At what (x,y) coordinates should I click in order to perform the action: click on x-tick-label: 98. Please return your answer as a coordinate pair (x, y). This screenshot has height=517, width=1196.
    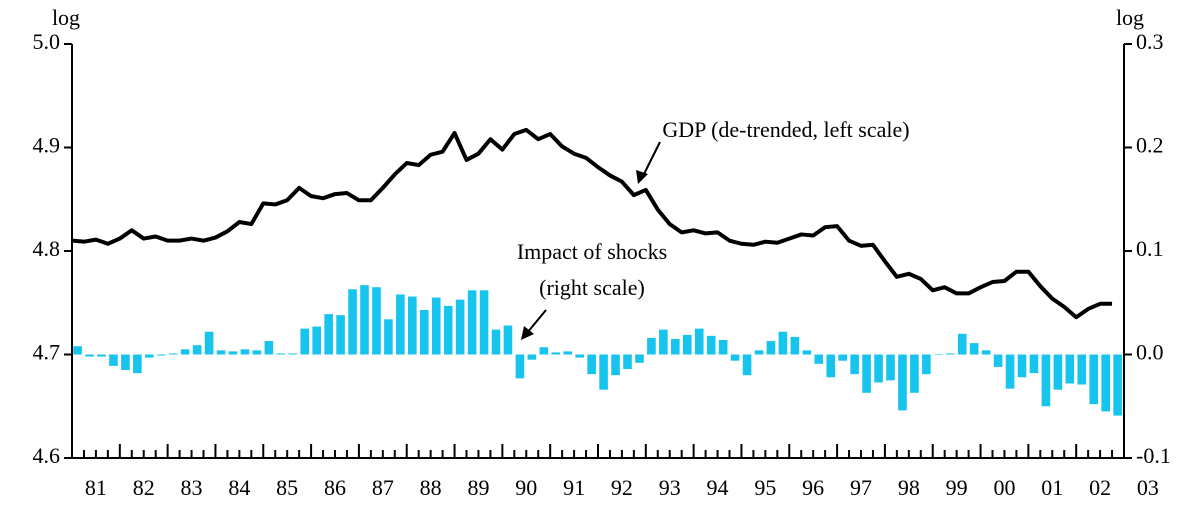
    Looking at the image, I should click on (909, 487).